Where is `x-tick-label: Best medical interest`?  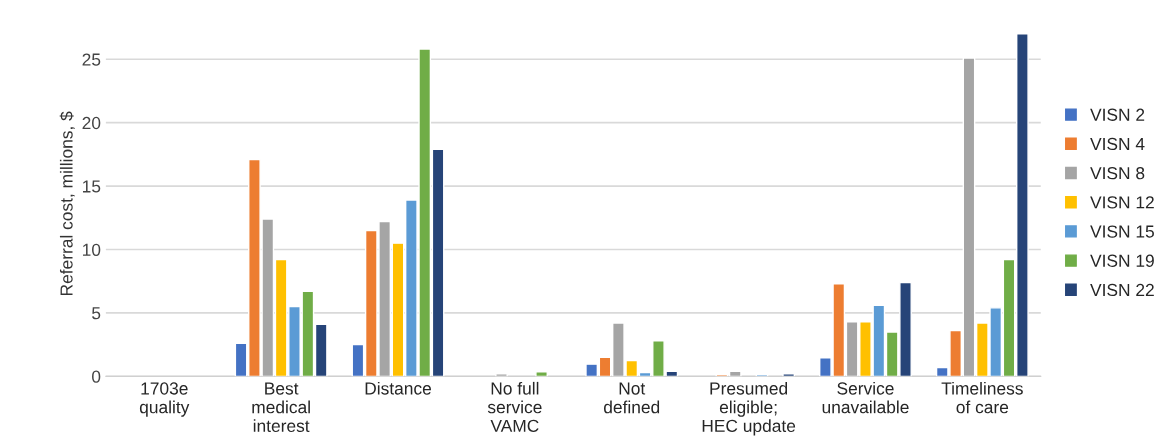 x-tick-label: Best medical interest is located at coordinates (281, 407).